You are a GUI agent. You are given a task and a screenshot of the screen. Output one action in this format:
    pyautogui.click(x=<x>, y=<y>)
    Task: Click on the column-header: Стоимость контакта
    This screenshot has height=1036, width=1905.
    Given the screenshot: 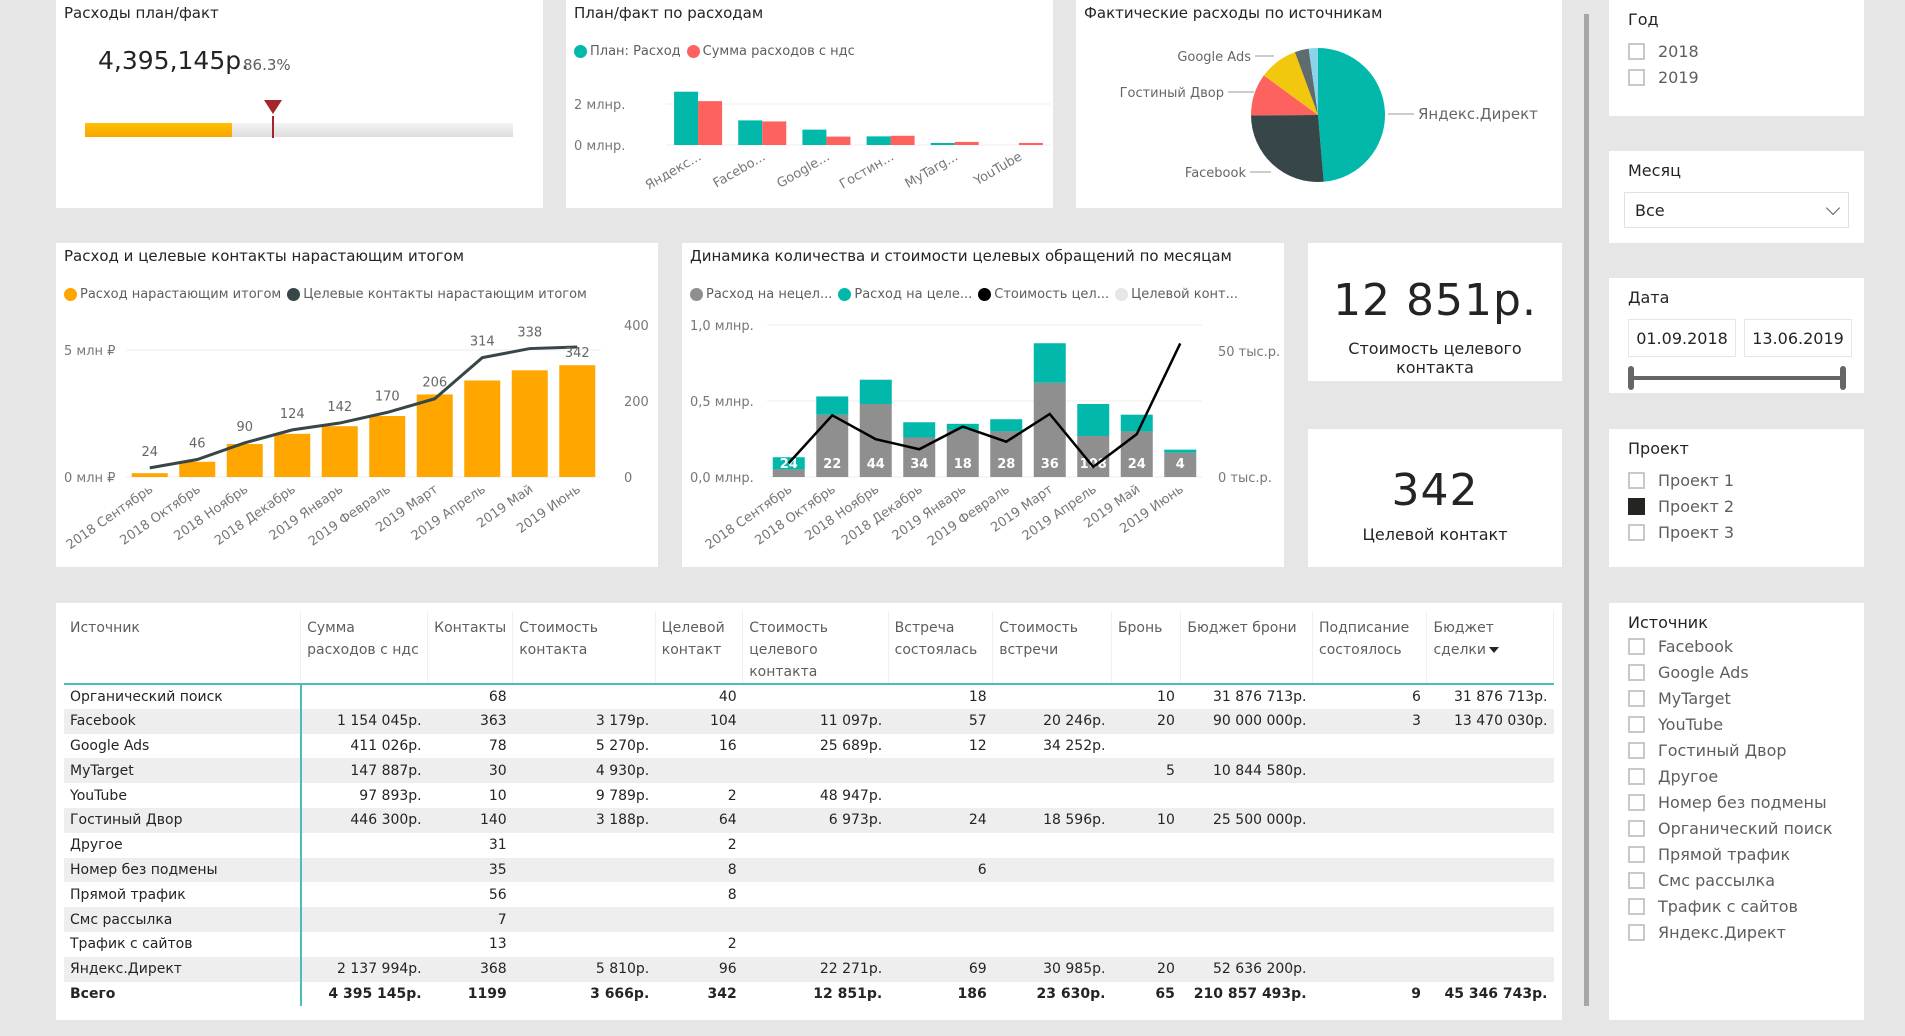 What is the action you would take?
    pyautogui.click(x=584, y=648)
    